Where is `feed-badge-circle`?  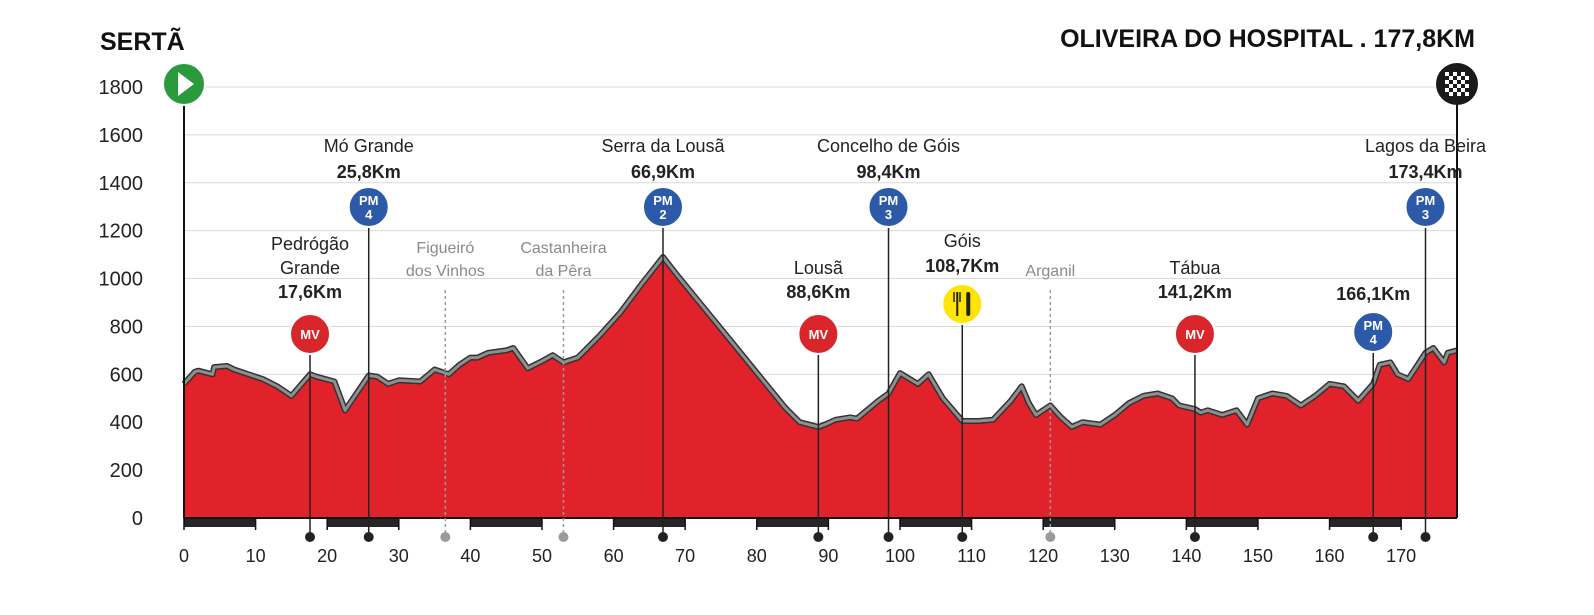
feed-badge-circle is located at coordinates (962, 304).